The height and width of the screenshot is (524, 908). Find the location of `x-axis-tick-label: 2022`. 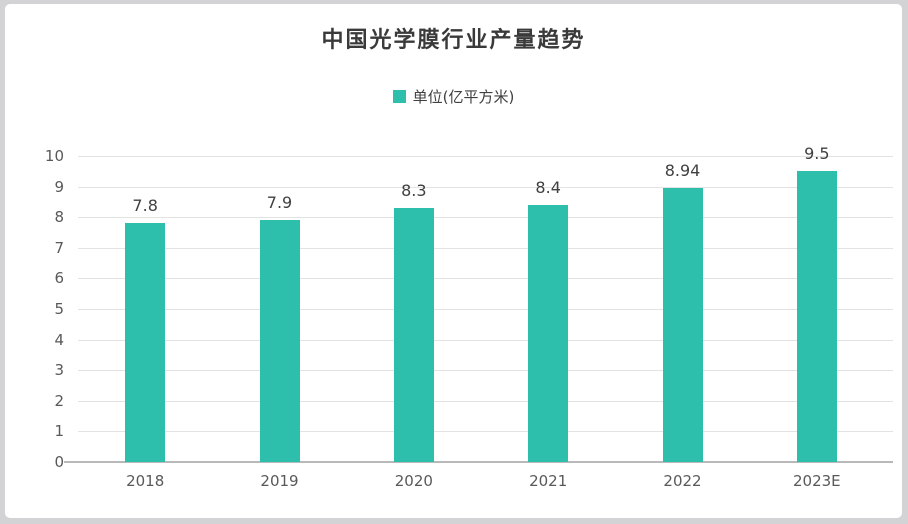

x-axis-tick-label: 2022 is located at coordinates (682, 481).